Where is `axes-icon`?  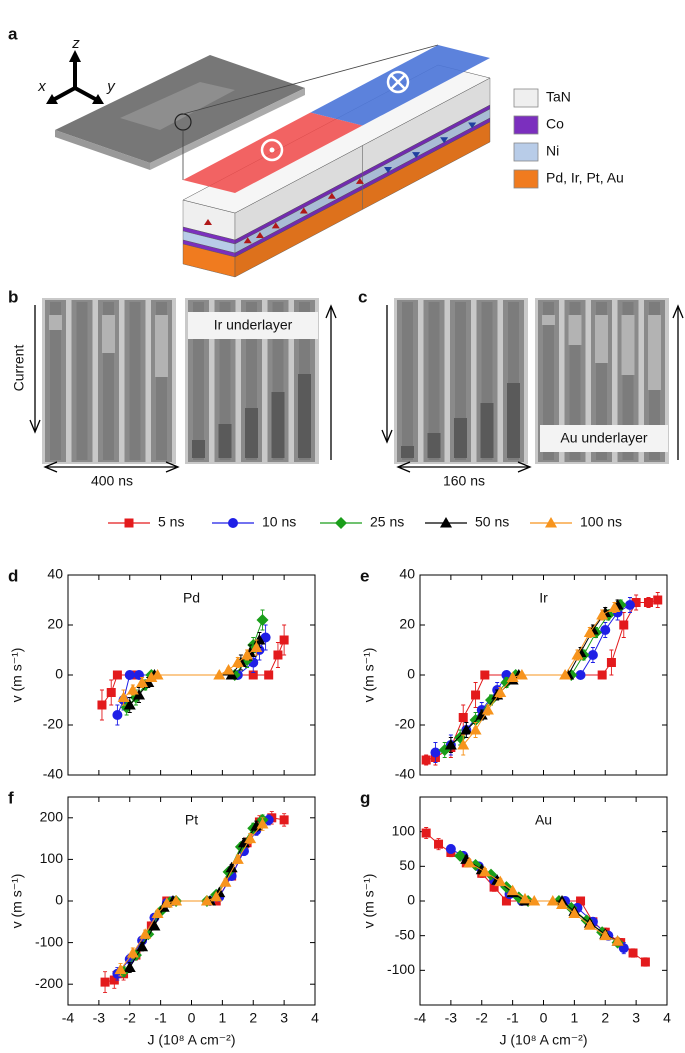
axes-icon is located at coordinates (75, 80).